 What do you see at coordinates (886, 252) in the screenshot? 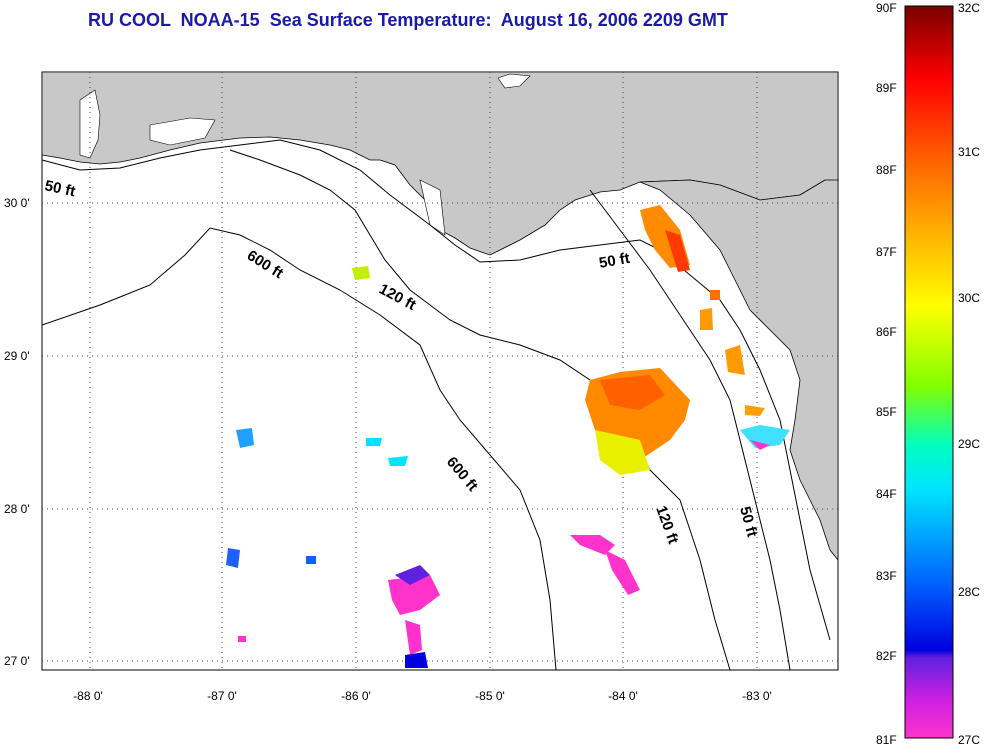
I see `colorbar-f-label: 87F` at bounding box center [886, 252].